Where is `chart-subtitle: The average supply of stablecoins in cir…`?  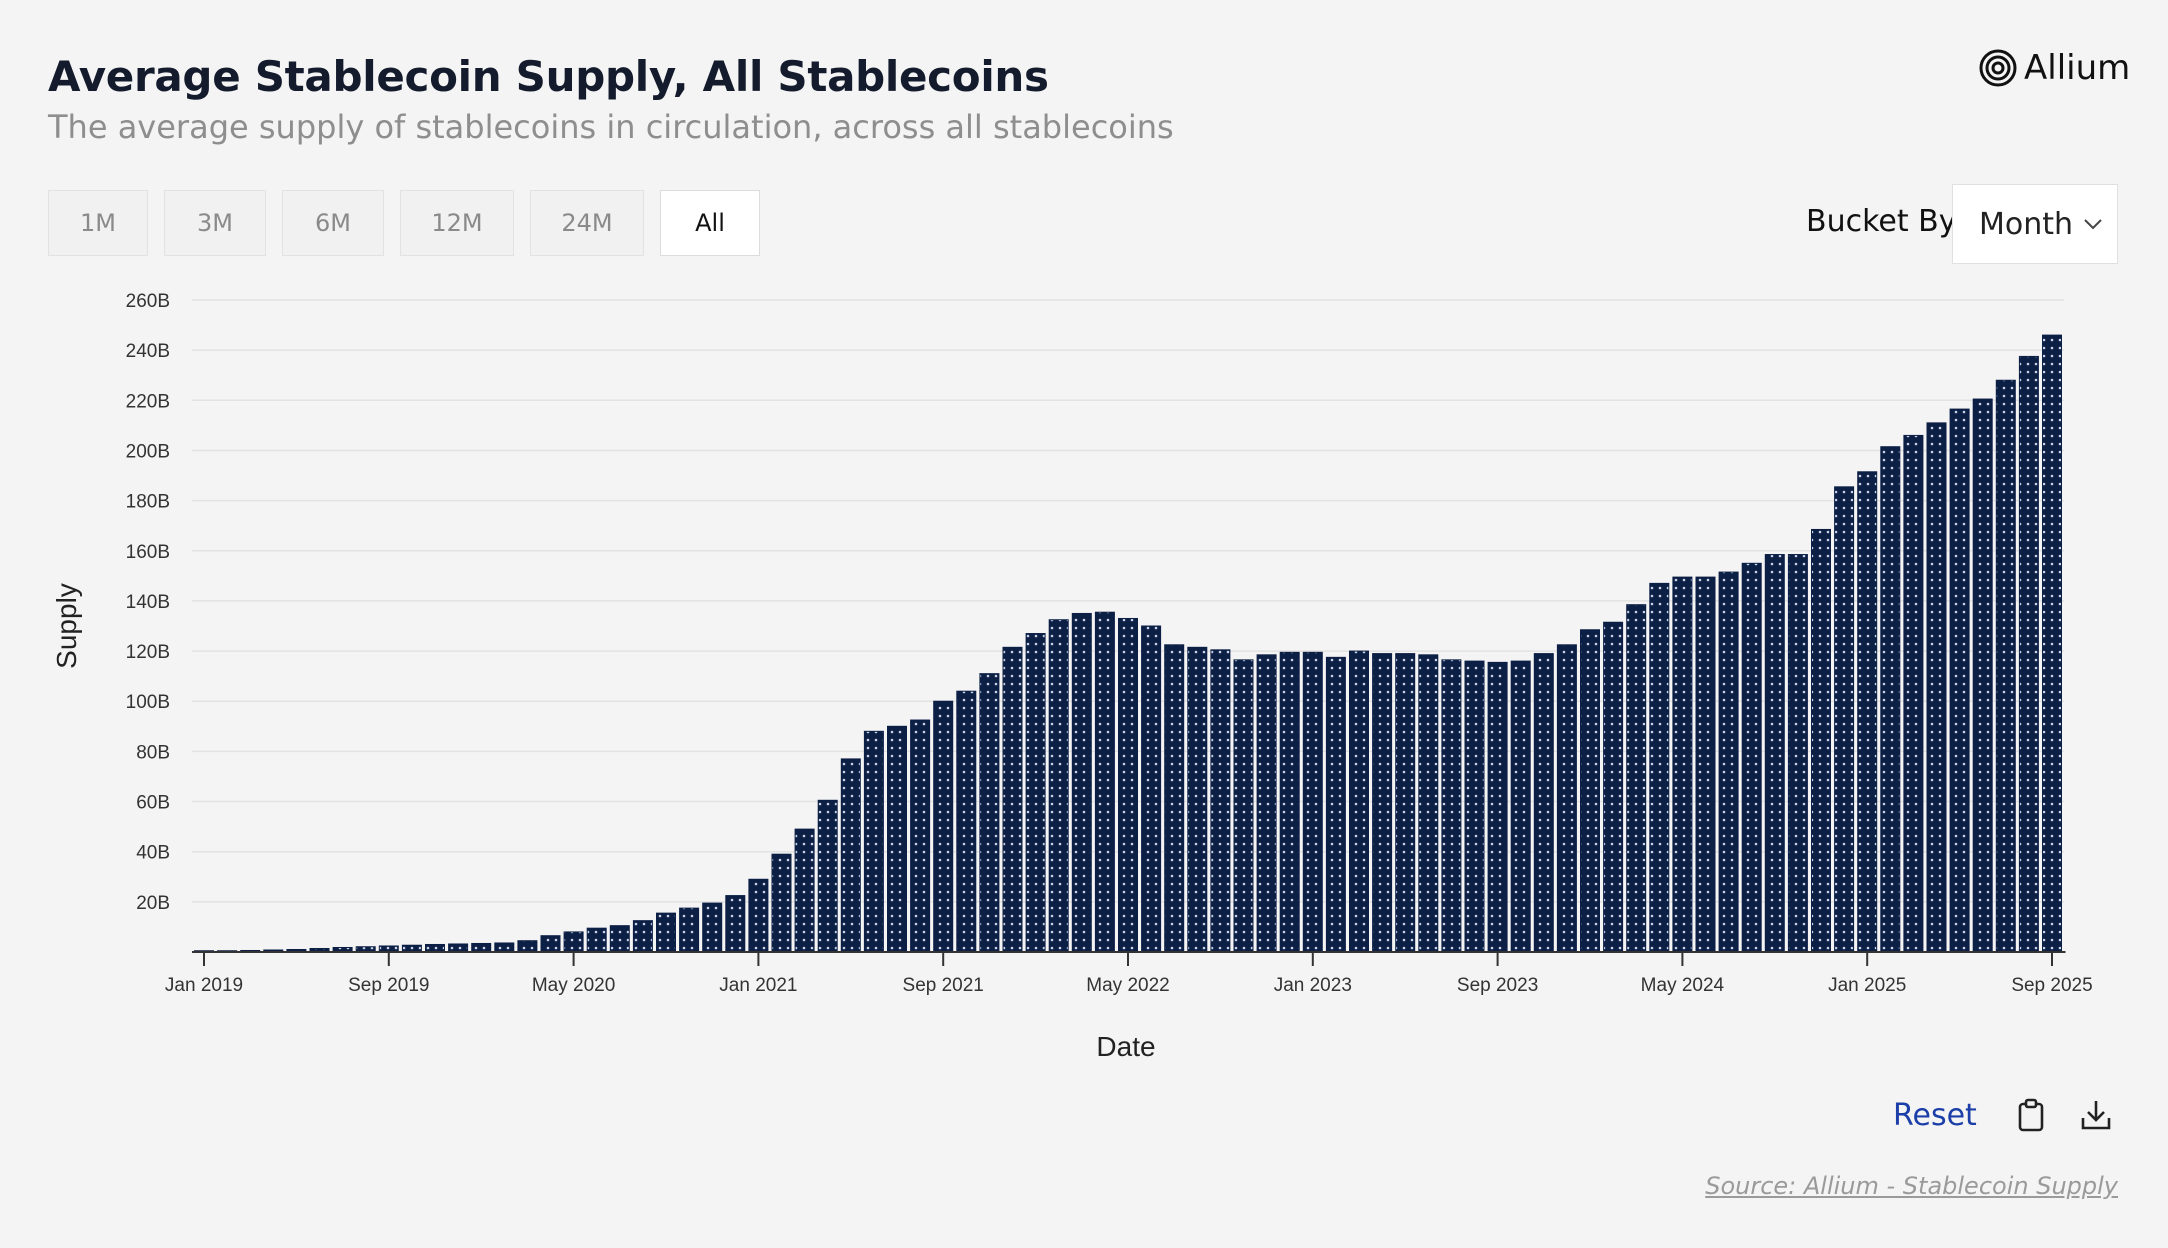 chart-subtitle: The average supply of stablecoins in cir… is located at coordinates (611, 127).